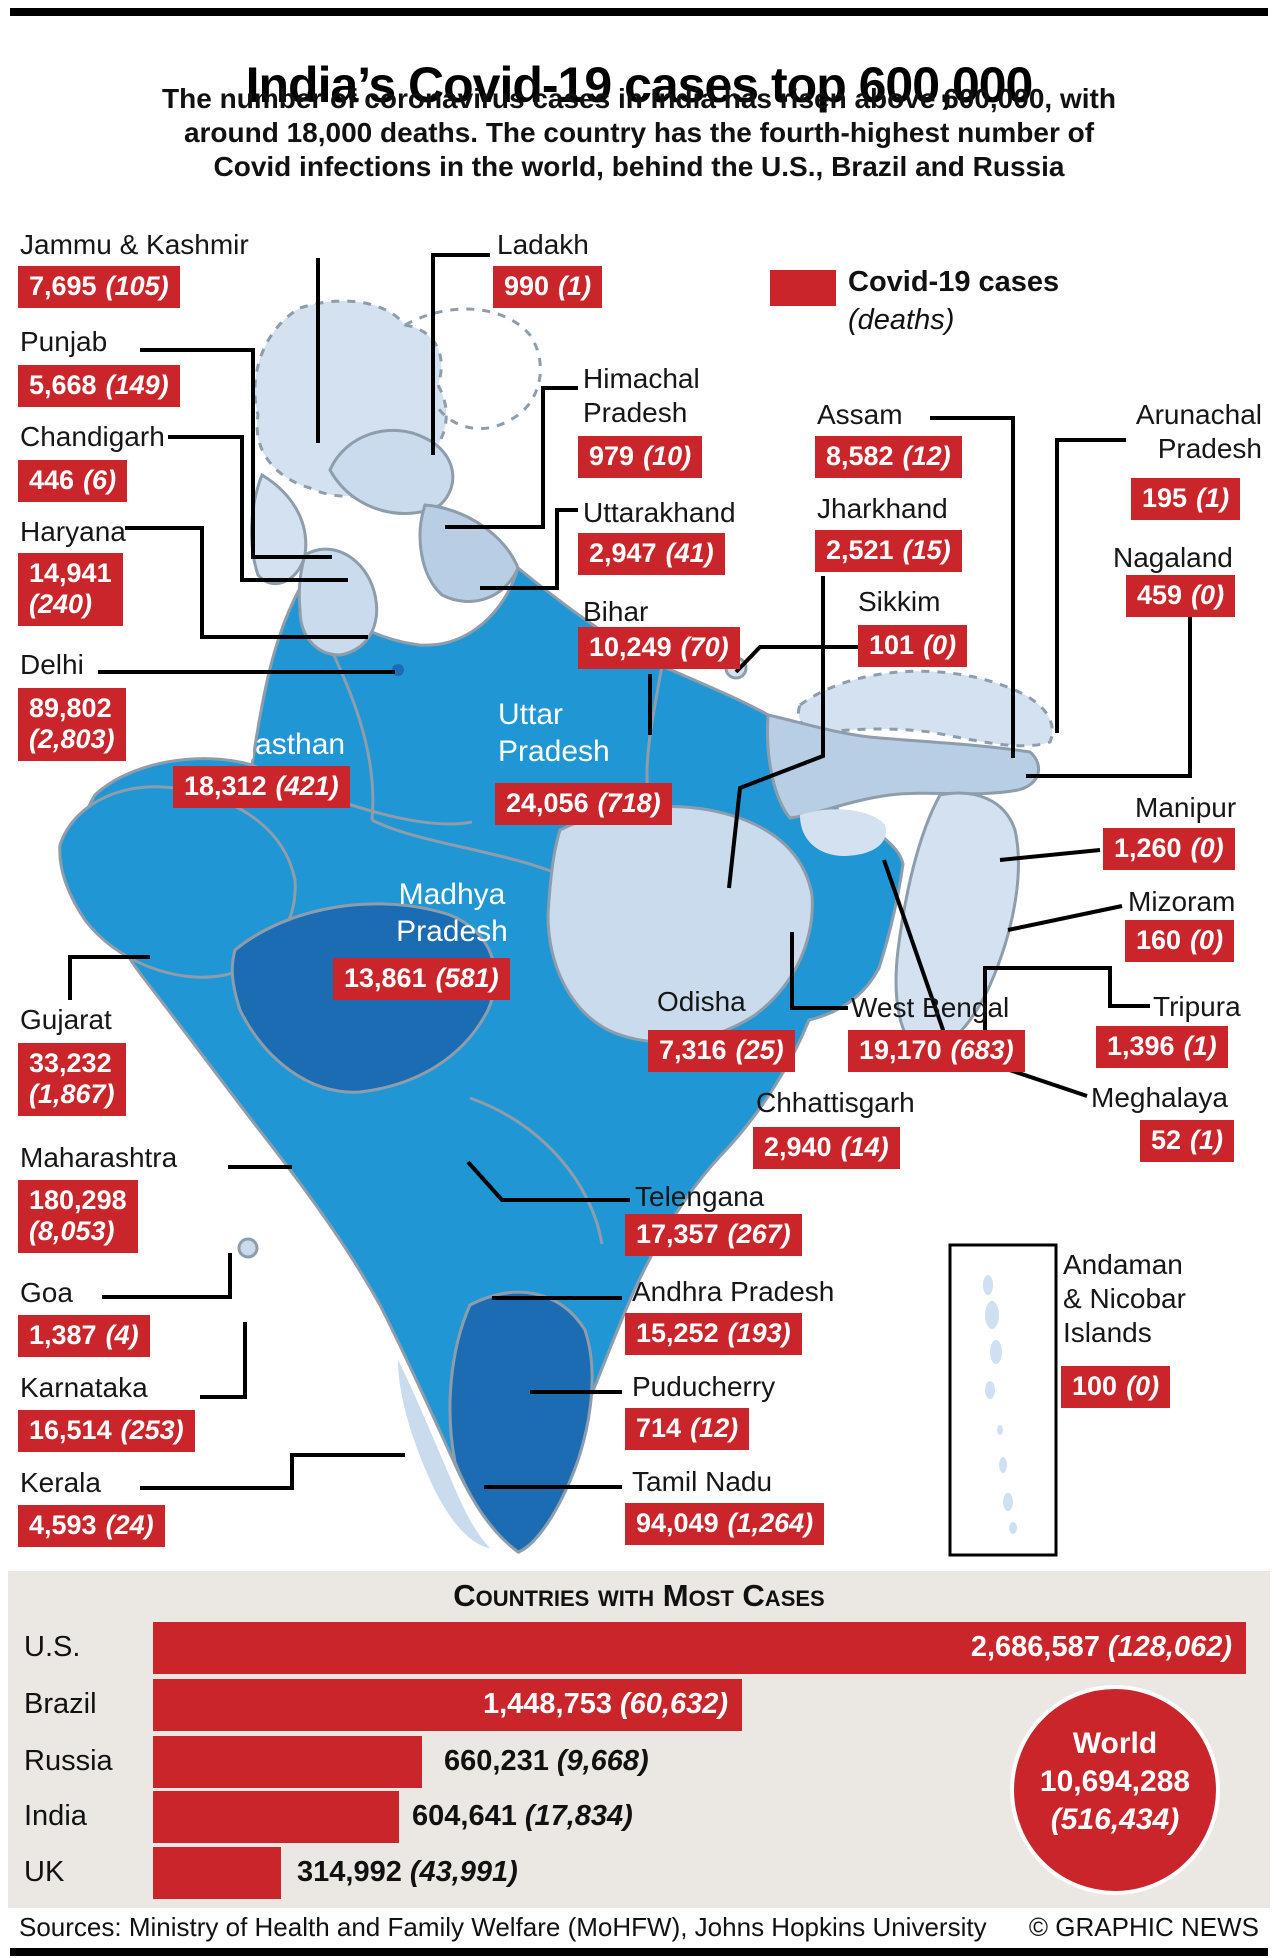 This screenshot has height=1958, width=1278. Describe the element at coordinates (701, 1001) in the screenshot. I see `state-label-odisha: Odisha` at that location.